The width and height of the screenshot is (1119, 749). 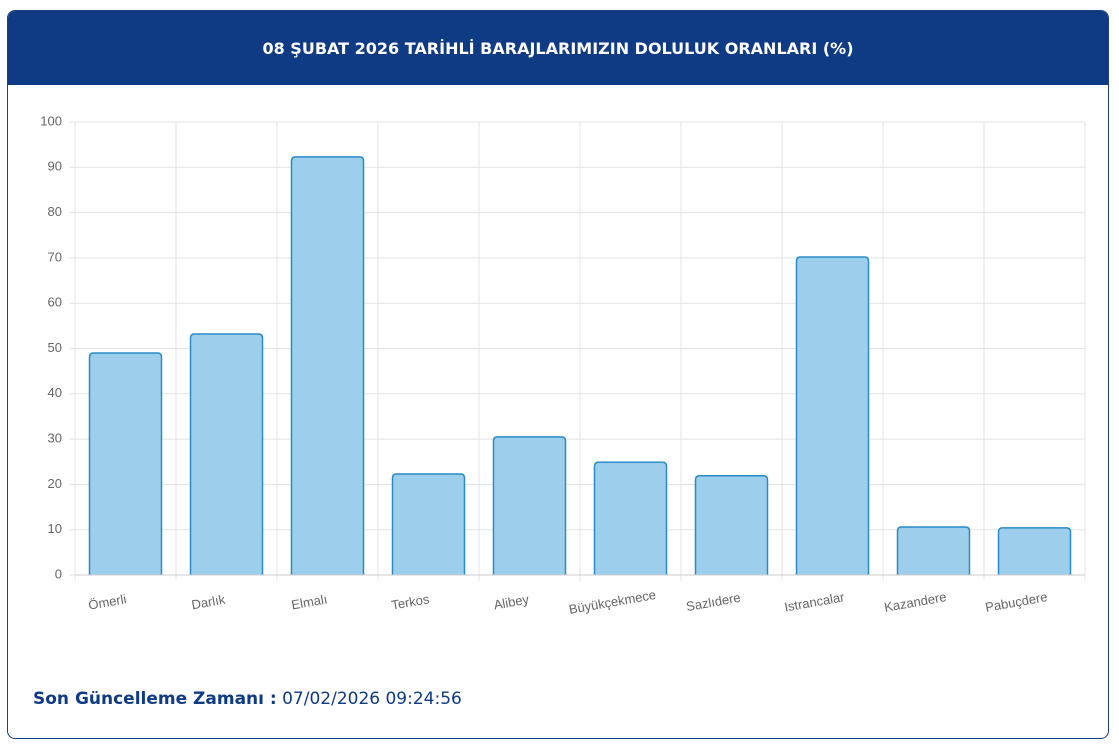 I want to click on y-tick-label: 60, so click(x=55, y=302).